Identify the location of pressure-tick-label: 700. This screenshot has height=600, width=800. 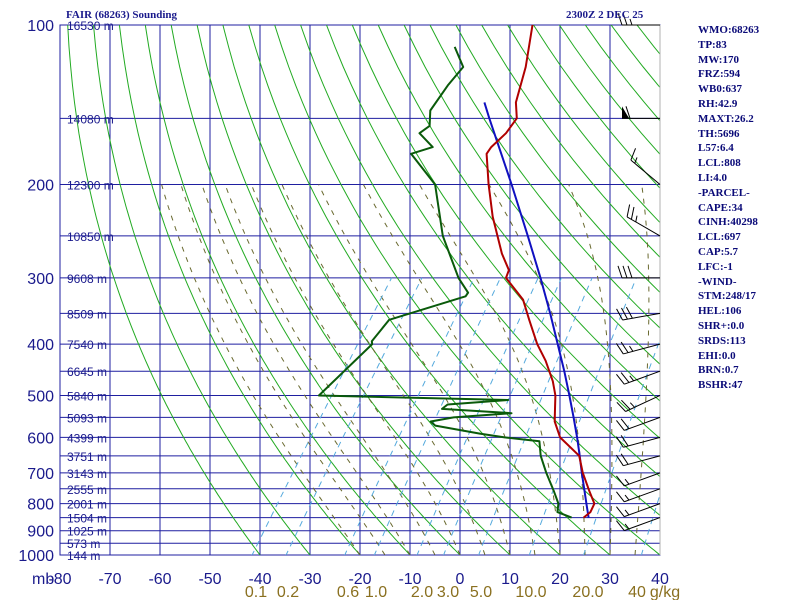
(40, 474).